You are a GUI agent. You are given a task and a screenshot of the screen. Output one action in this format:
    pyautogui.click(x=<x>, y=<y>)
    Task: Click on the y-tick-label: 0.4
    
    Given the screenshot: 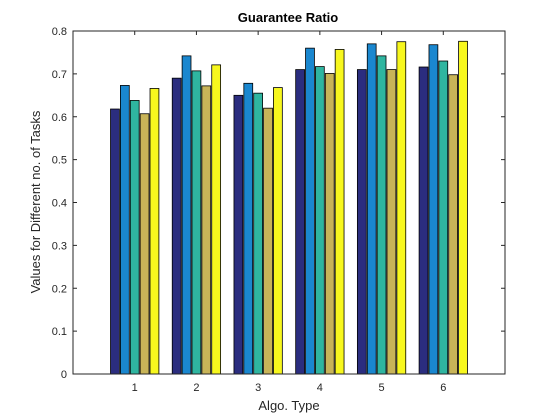 What is the action you would take?
    pyautogui.click(x=59, y=204)
    